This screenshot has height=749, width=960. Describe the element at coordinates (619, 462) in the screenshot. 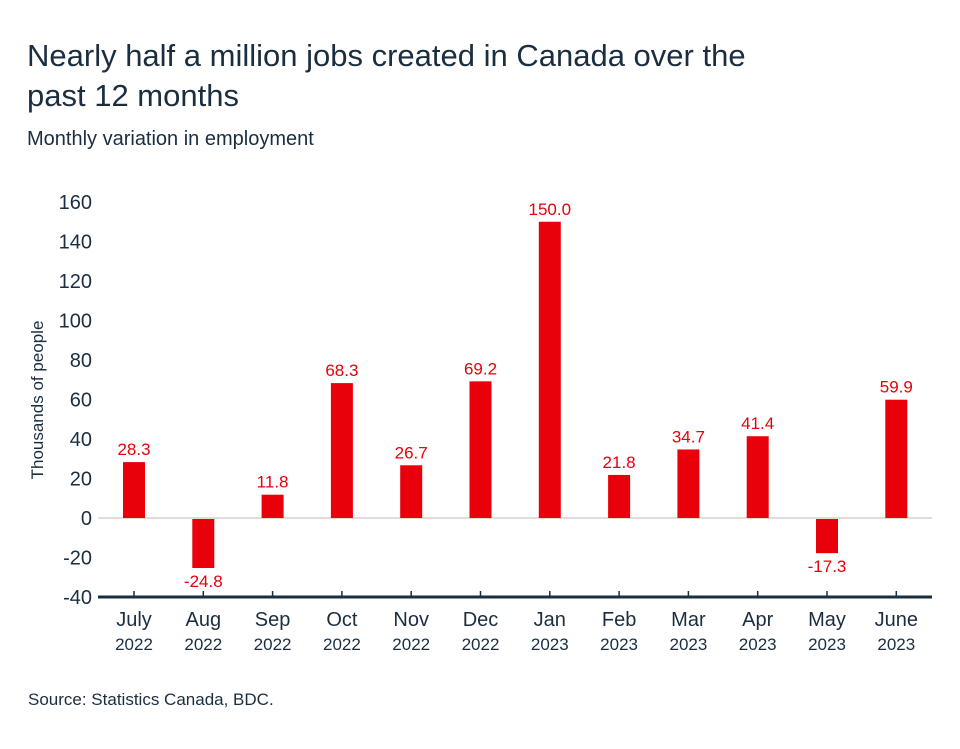

I see `data-label: 21.8` at that location.